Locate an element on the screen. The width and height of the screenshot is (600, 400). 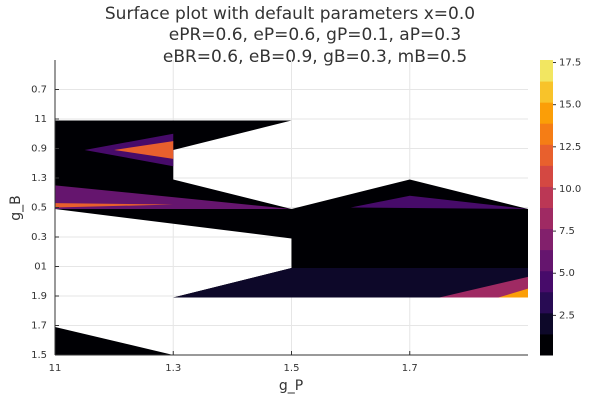
chart-subtitle: ePR=0.6, eP=0.6, gP=0.1, aP=0.3 is located at coordinates (315, 35).